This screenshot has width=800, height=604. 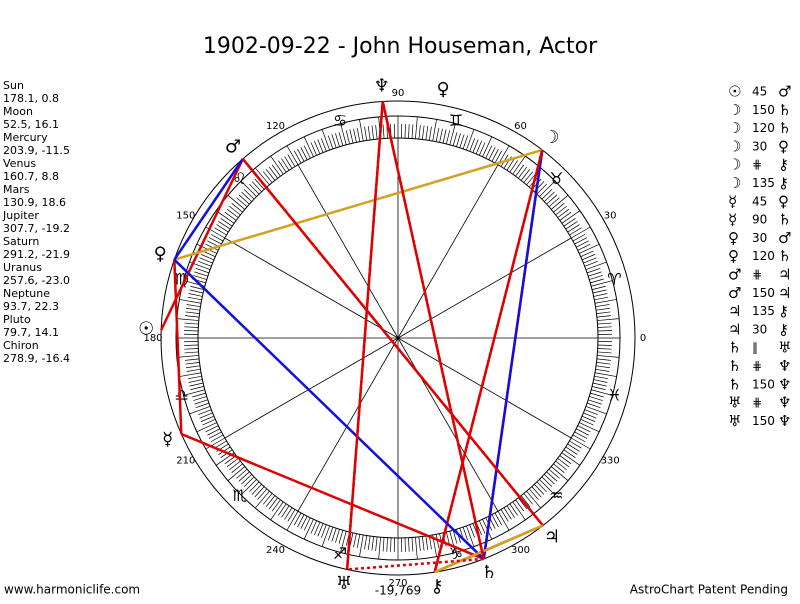 What do you see at coordinates (72, 590) in the screenshot?
I see `footer-left: www.harmoniclife.com` at bounding box center [72, 590].